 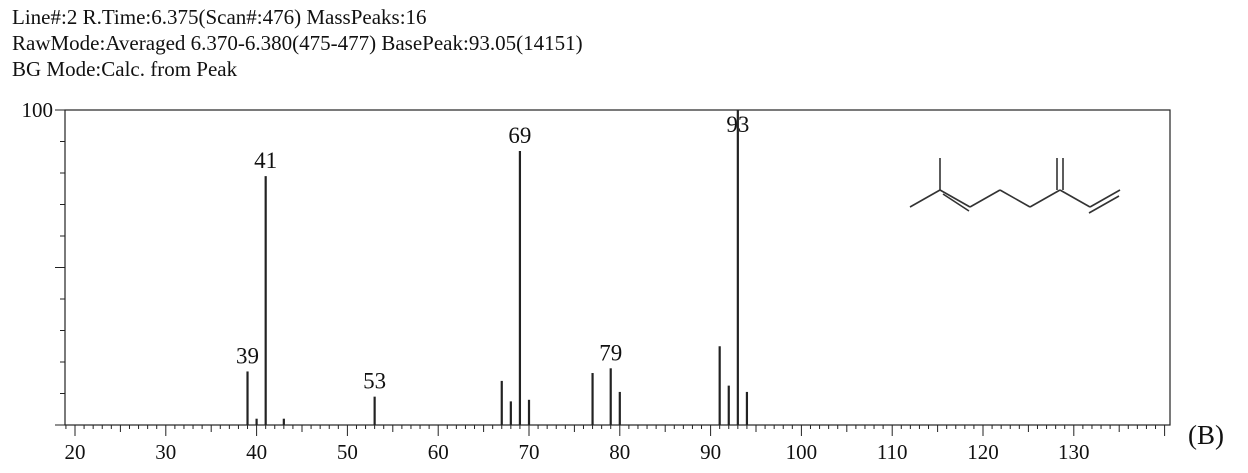 What do you see at coordinates (529, 452) in the screenshot?
I see `x-tick-label: 70` at bounding box center [529, 452].